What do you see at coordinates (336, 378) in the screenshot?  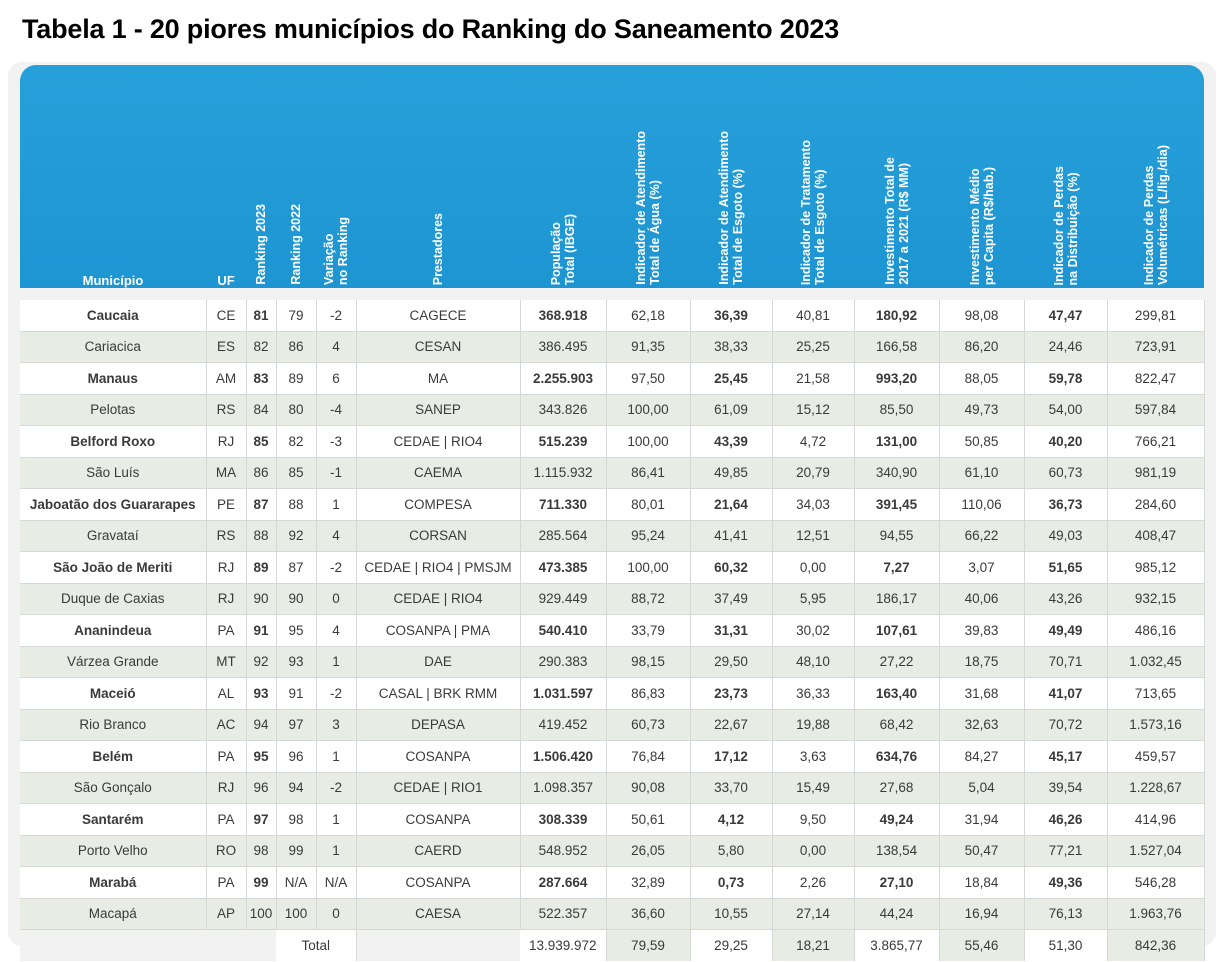 I see `cell-variacao: 6` at bounding box center [336, 378].